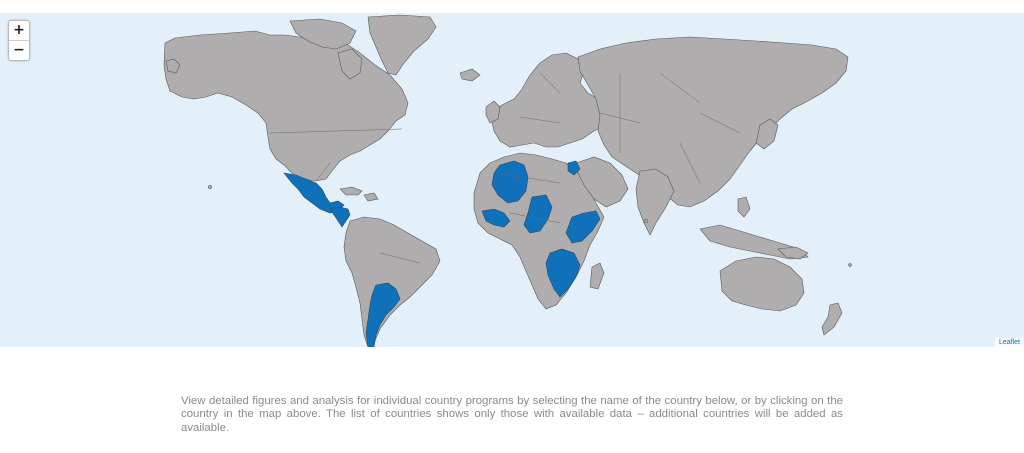 The height and width of the screenshot is (453, 1024). Describe the element at coordinates (1009, 342) in the screenshot. I see `map-attribution-link: Leaflet` at that location.